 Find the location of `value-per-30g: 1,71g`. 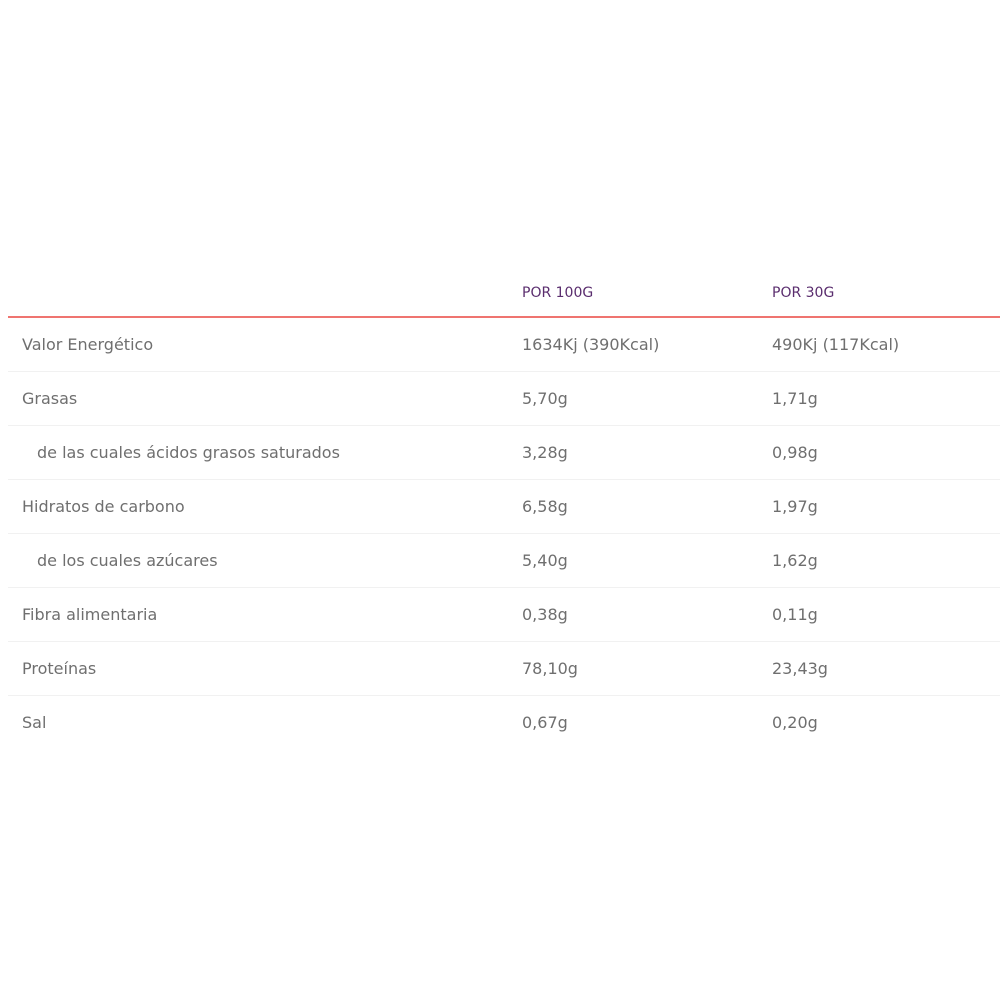

value-per-30g: 1,71g is located at coordinates (886, 398).